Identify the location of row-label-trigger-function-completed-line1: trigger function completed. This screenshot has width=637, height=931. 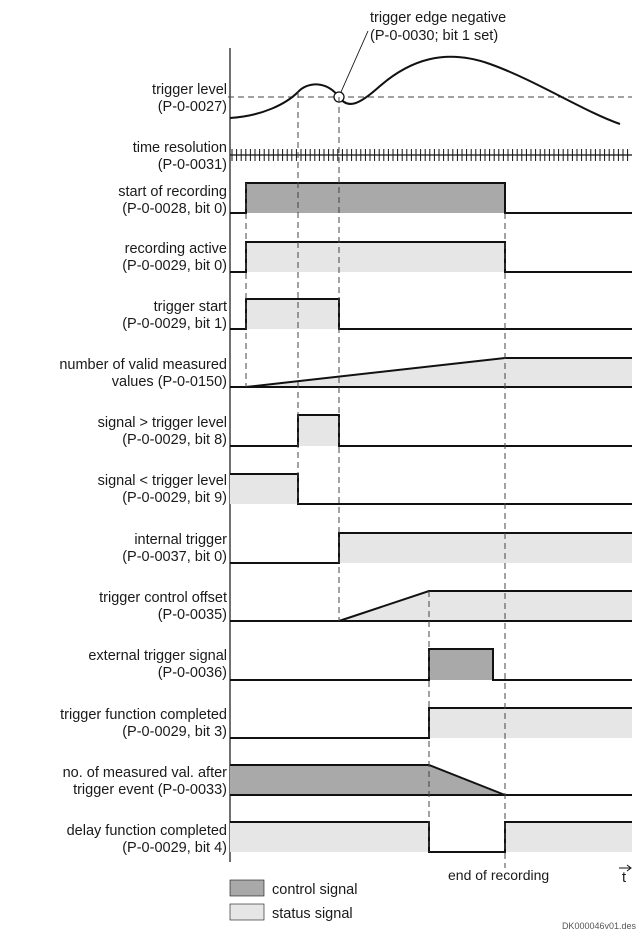
(143, 715).